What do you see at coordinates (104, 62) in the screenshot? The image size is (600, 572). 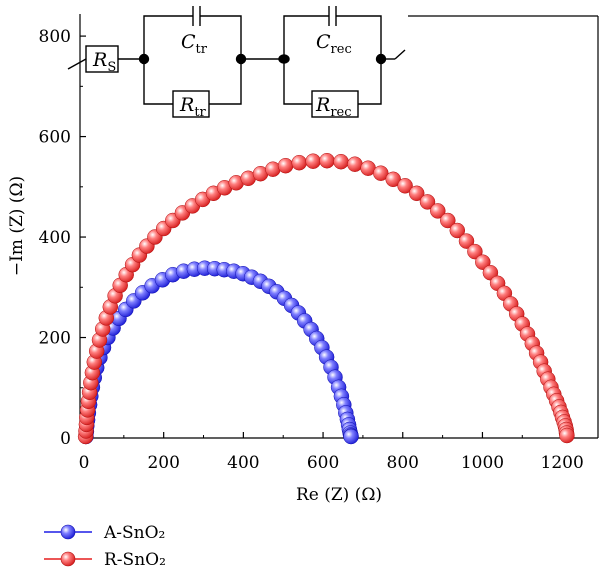 I see `rs-label: RS` at bounding box center [104, 62].